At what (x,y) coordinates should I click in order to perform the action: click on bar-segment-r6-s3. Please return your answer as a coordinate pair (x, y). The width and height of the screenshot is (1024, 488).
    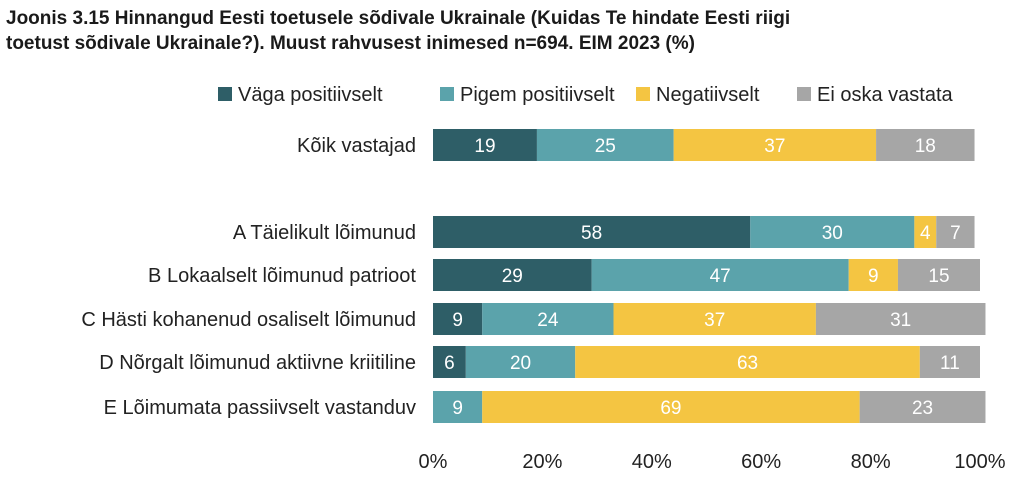
    Looking at the image, I should click on (671, 407).